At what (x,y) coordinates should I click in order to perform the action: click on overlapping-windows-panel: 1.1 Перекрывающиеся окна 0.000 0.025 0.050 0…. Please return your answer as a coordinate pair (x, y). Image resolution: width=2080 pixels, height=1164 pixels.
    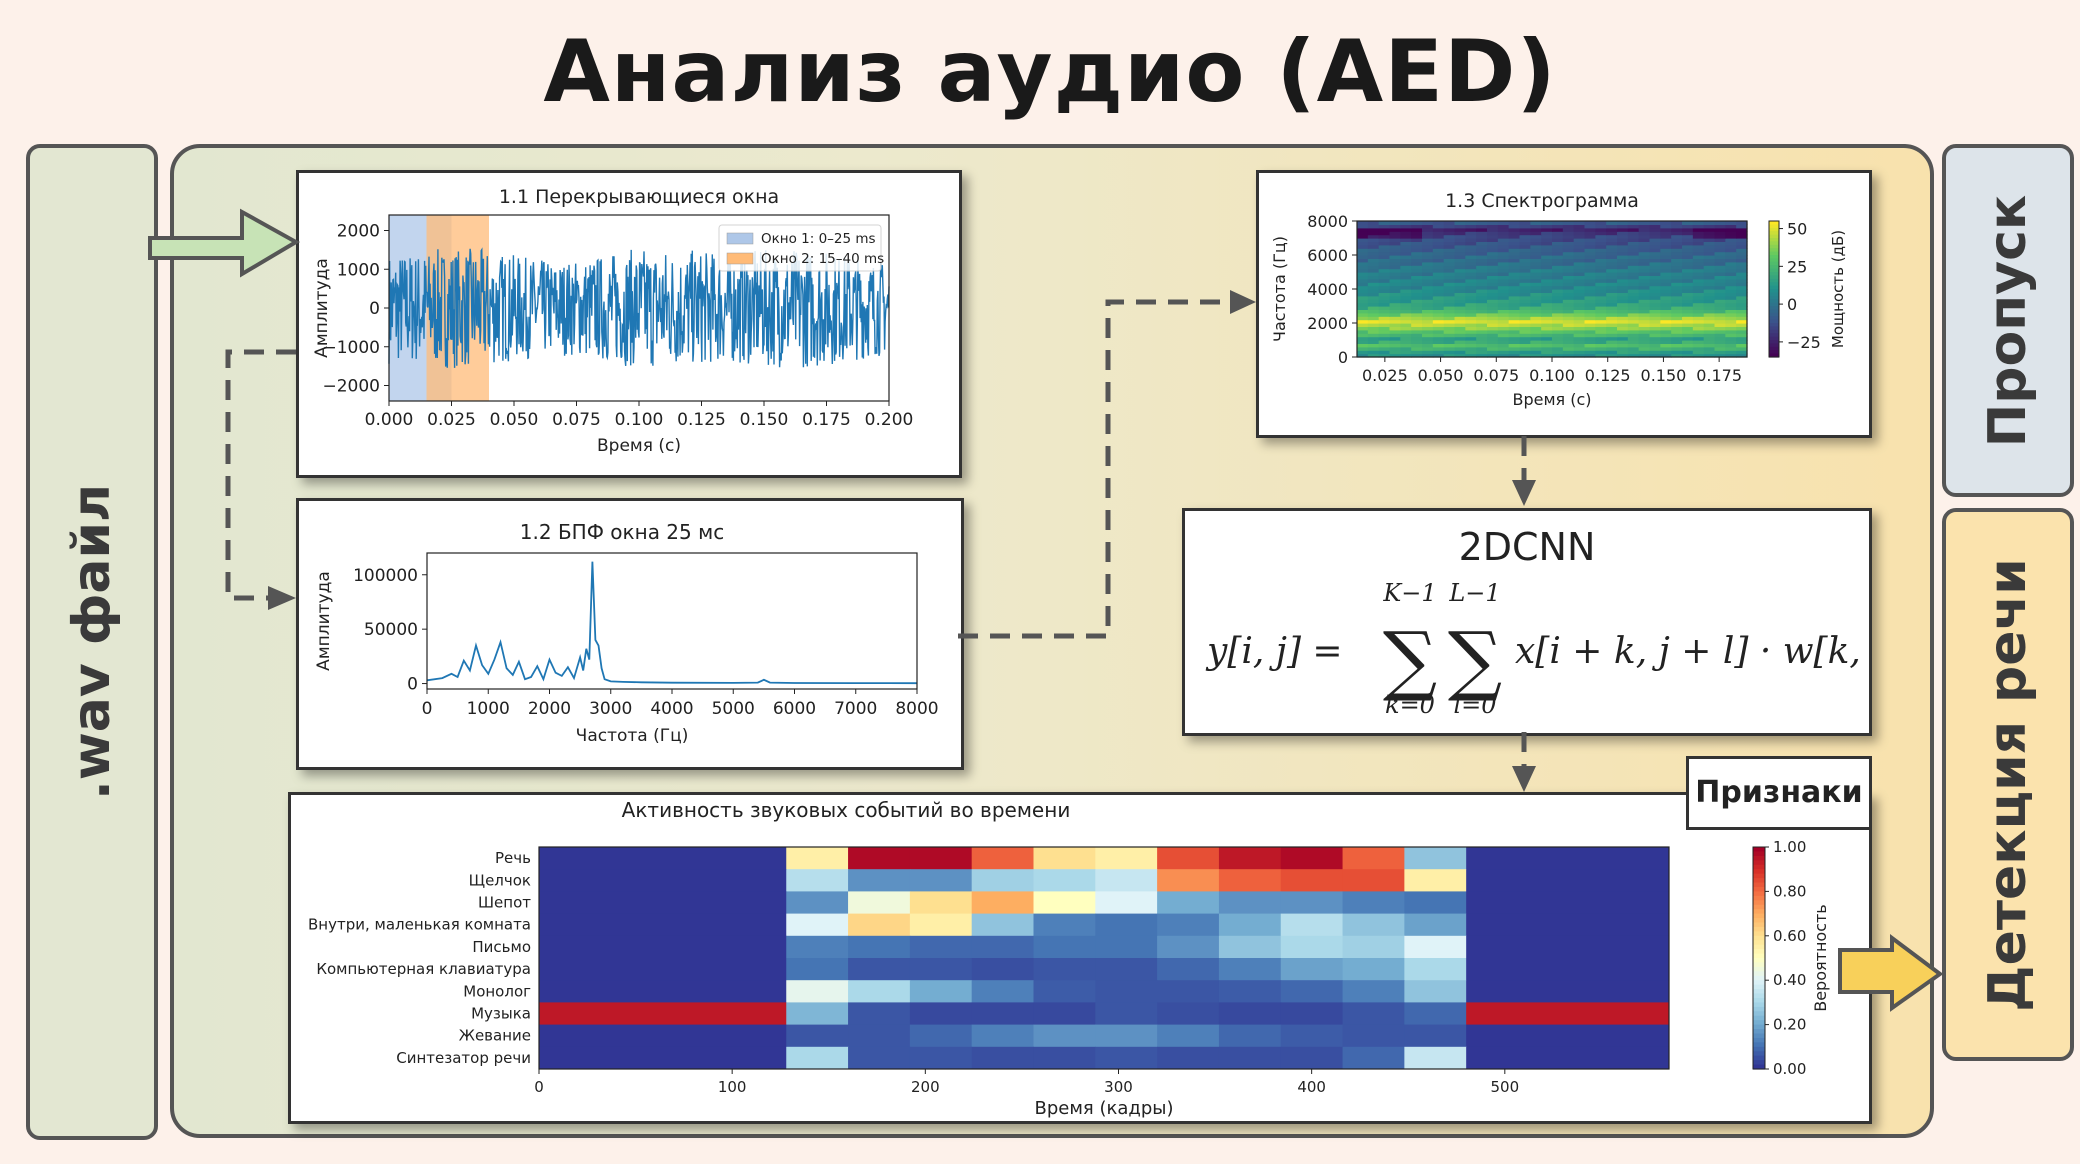
    Looking at the image, I should click on (629, 324).